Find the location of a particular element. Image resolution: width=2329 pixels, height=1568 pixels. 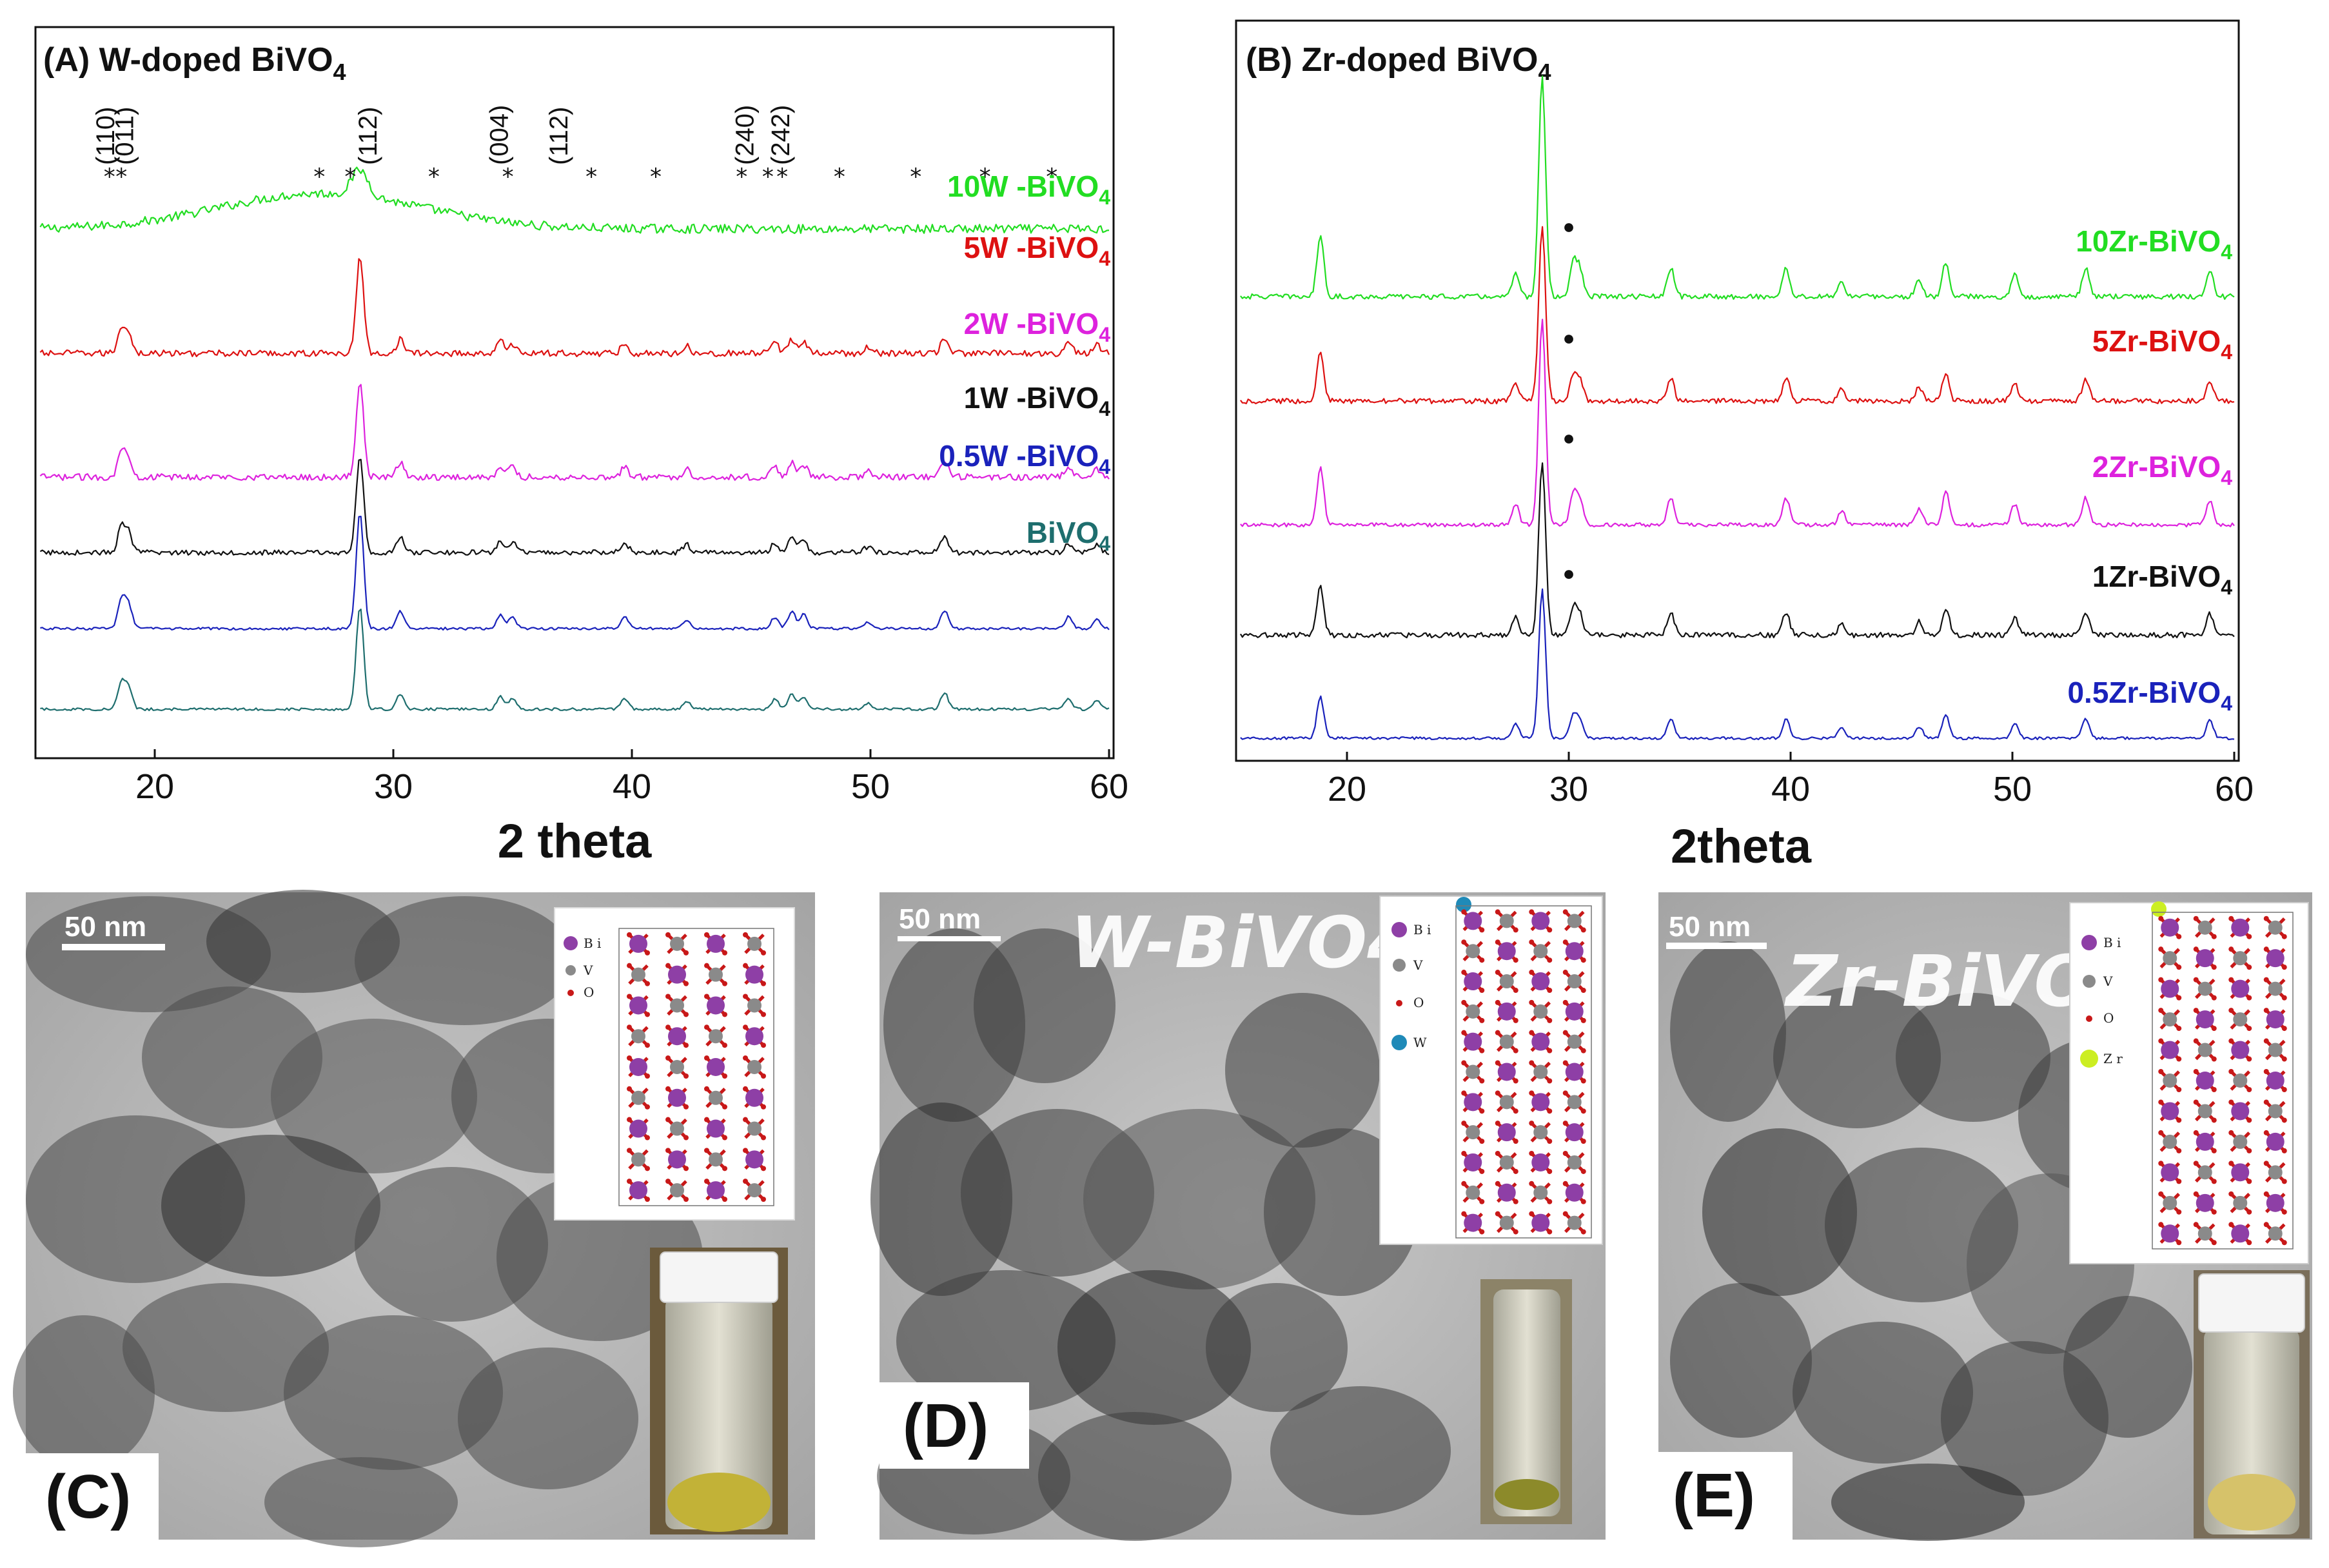

vial-photo-e is located at coordinates (2252, 1404).